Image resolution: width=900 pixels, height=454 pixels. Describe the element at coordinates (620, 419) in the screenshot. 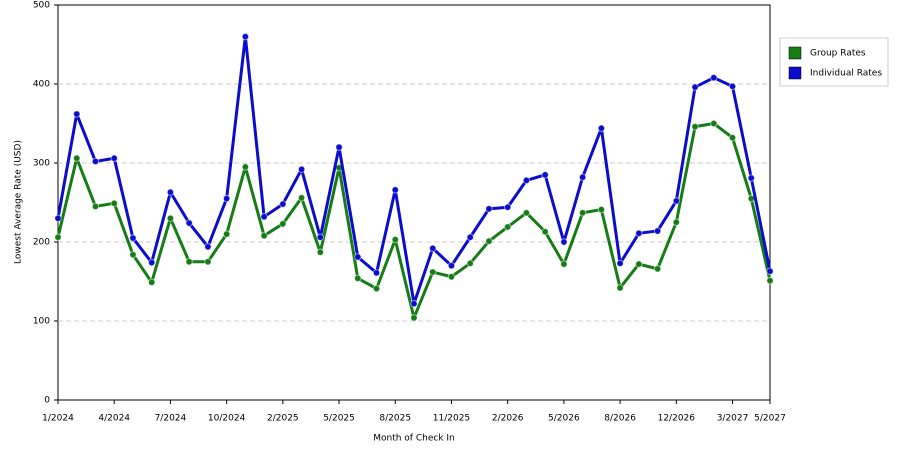

I see `x-tick-label: 8/2026` at that location.